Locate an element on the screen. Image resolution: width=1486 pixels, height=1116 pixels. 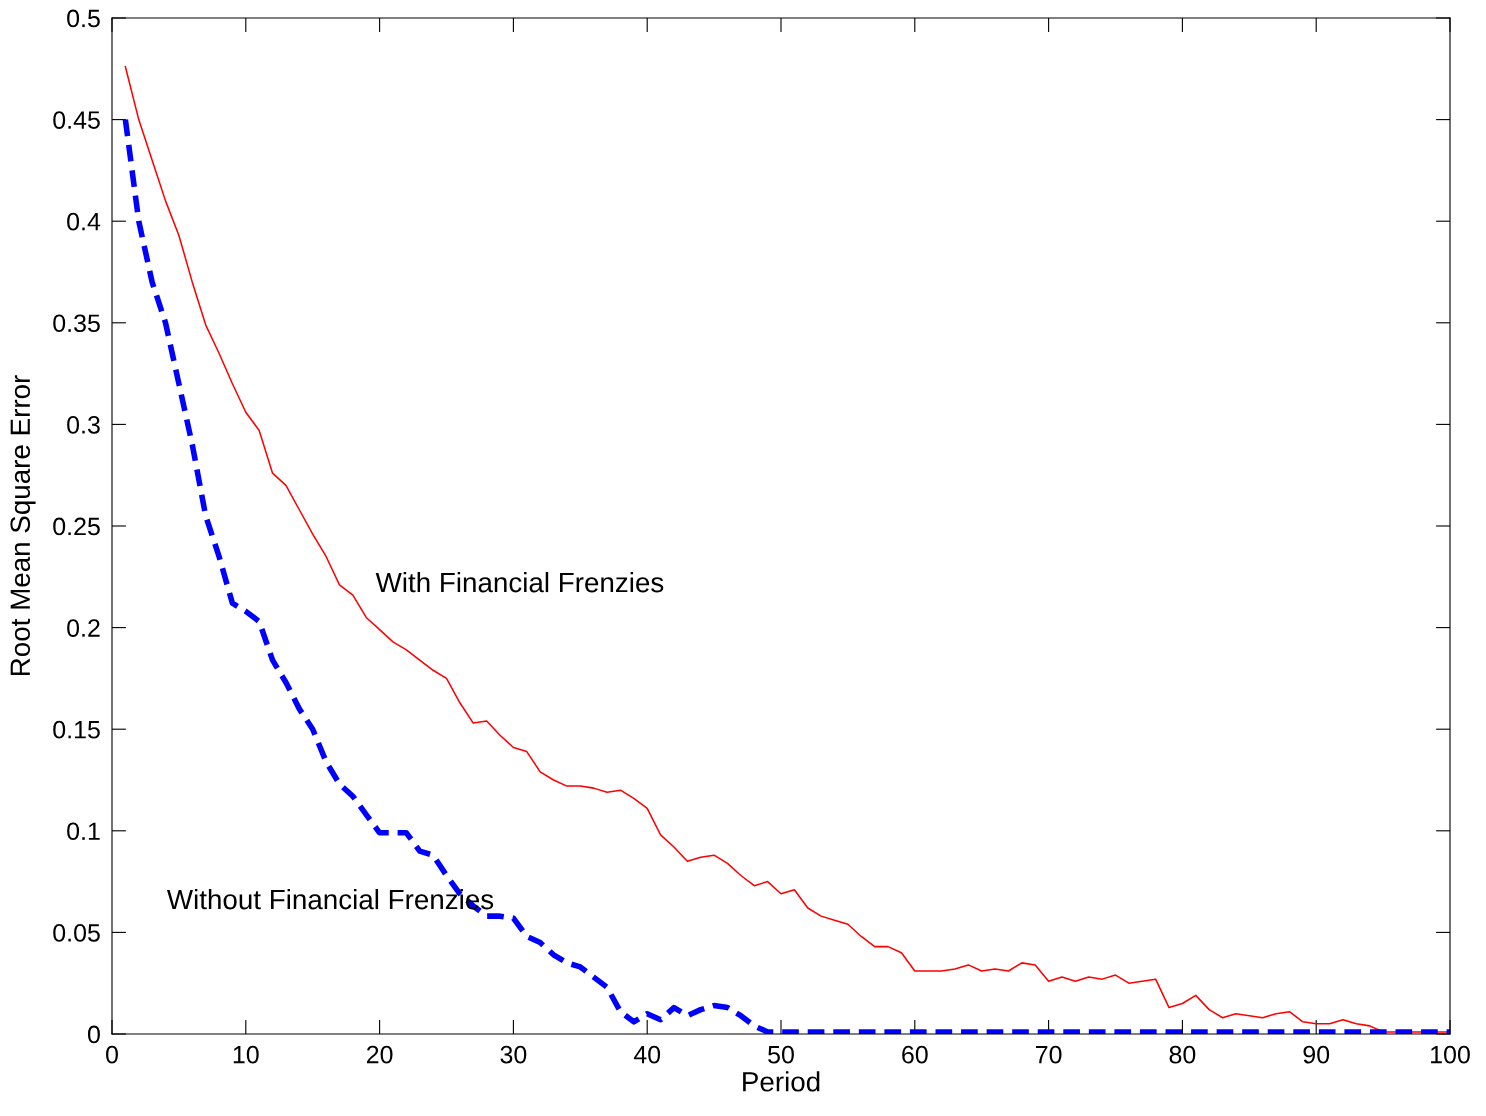
x-tick-label: 10 is located at coordinates (246, 1054).